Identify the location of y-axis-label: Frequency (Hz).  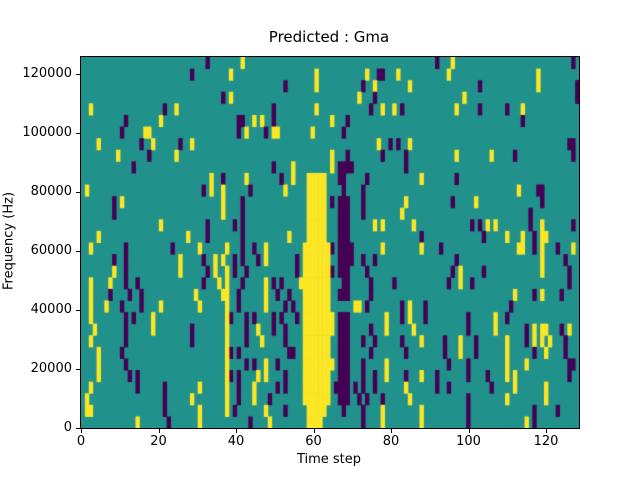
(9, 241).